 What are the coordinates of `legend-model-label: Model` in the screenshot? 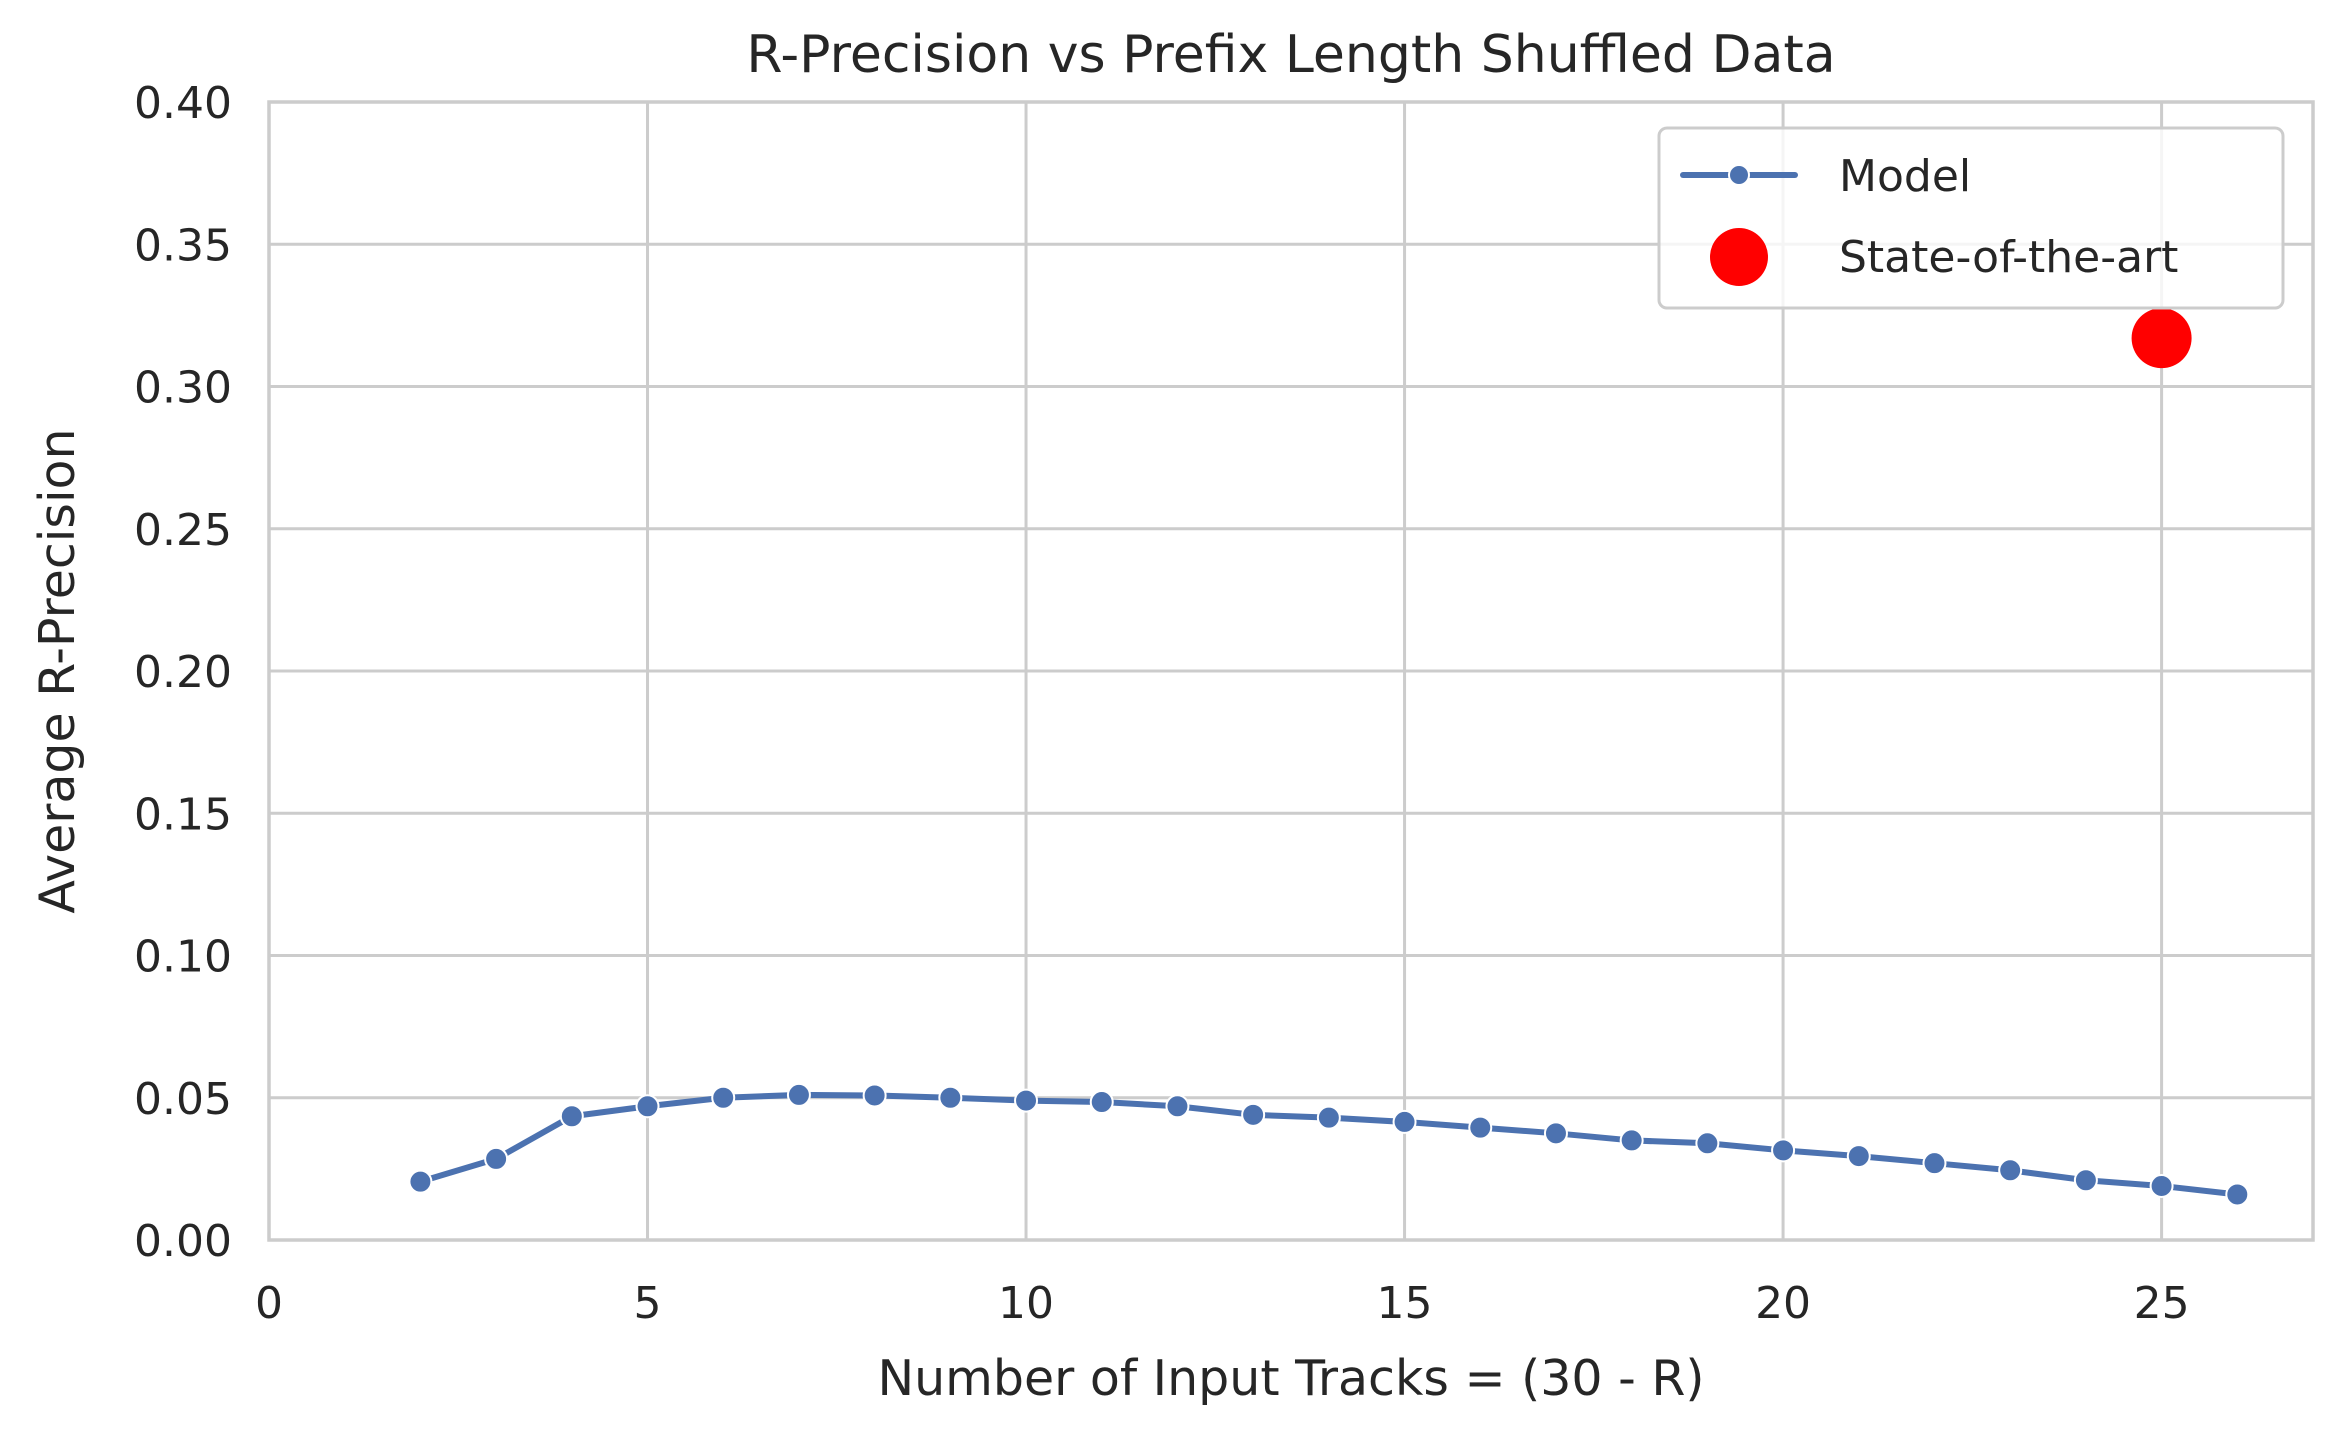 It's located at (1905, 176).